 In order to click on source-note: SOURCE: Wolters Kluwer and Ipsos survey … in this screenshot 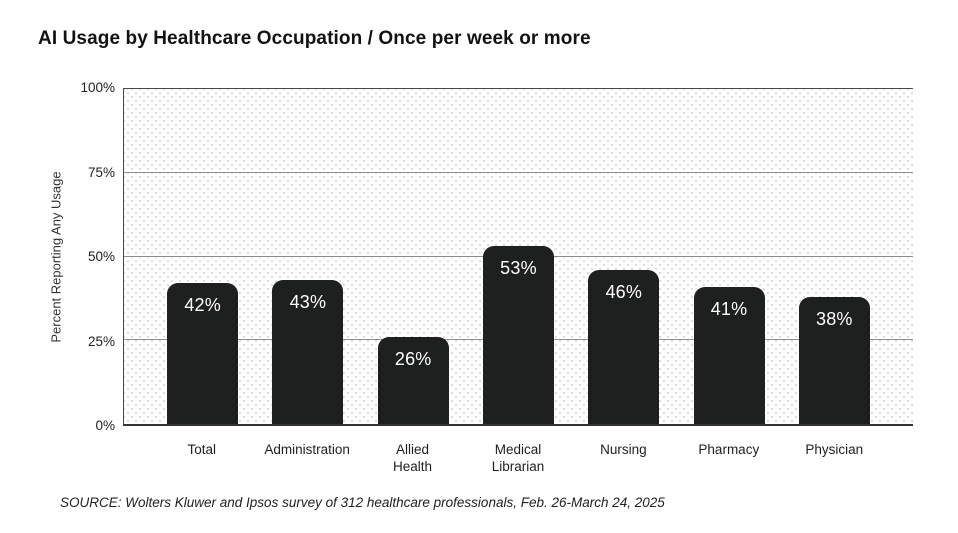, I will do `click(362, 502)`.